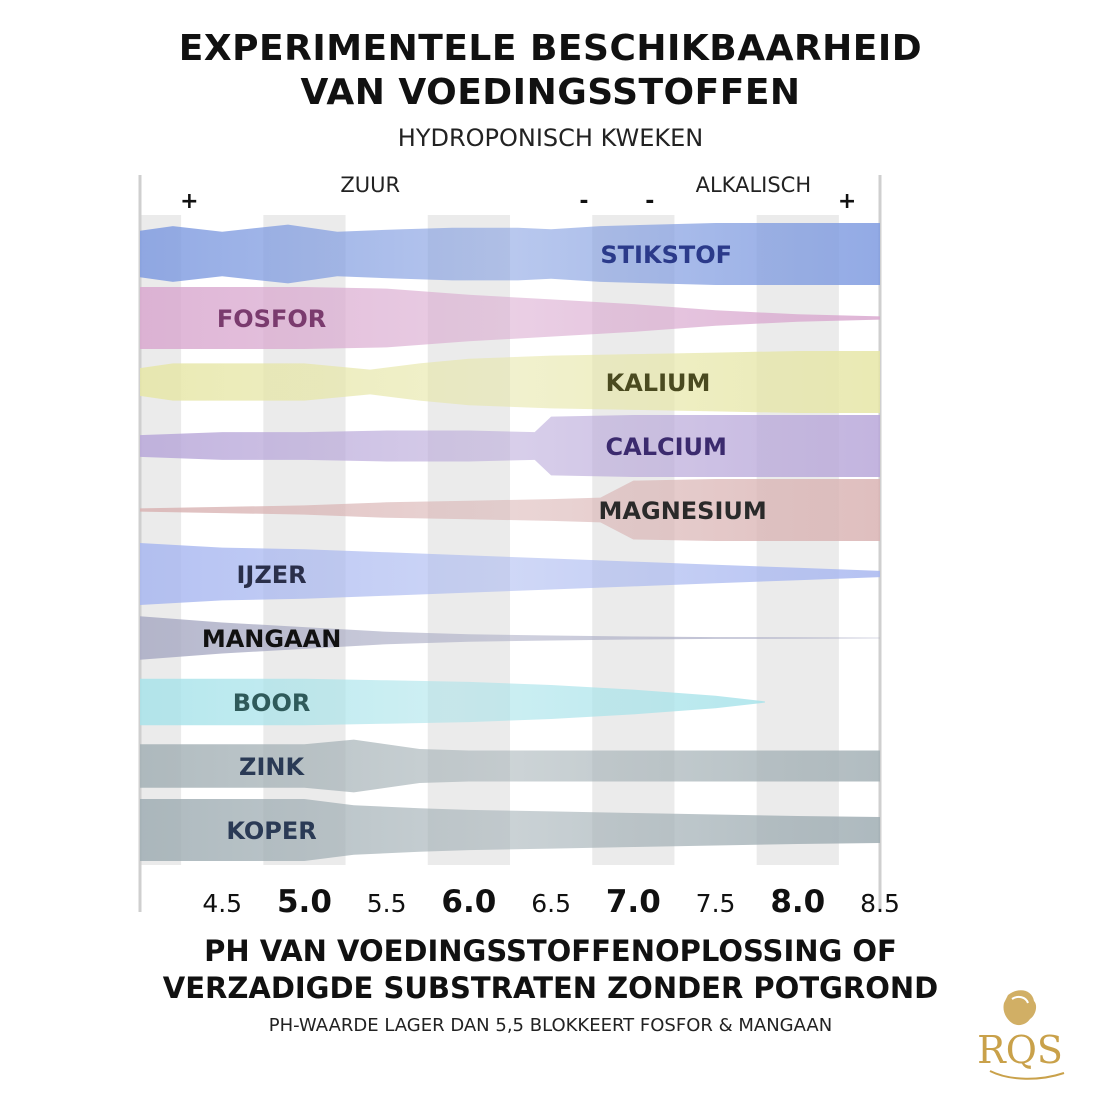 The image size is (1101, 1101). I want to click on series-label-fosfor: FOSFOR, so click(271, 319).